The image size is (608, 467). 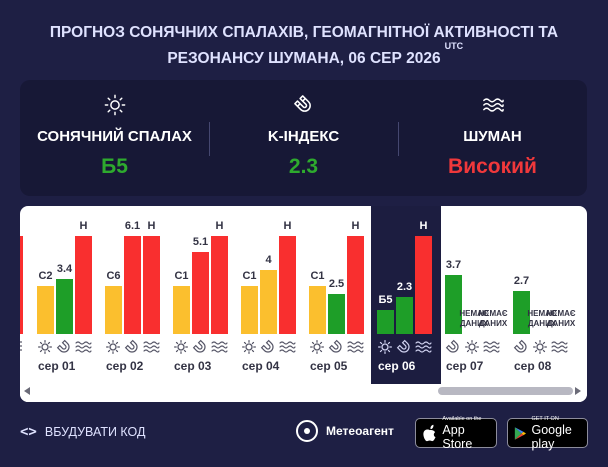 I want to click on bar-kindex-label: 4, so click(x=268, y=260).